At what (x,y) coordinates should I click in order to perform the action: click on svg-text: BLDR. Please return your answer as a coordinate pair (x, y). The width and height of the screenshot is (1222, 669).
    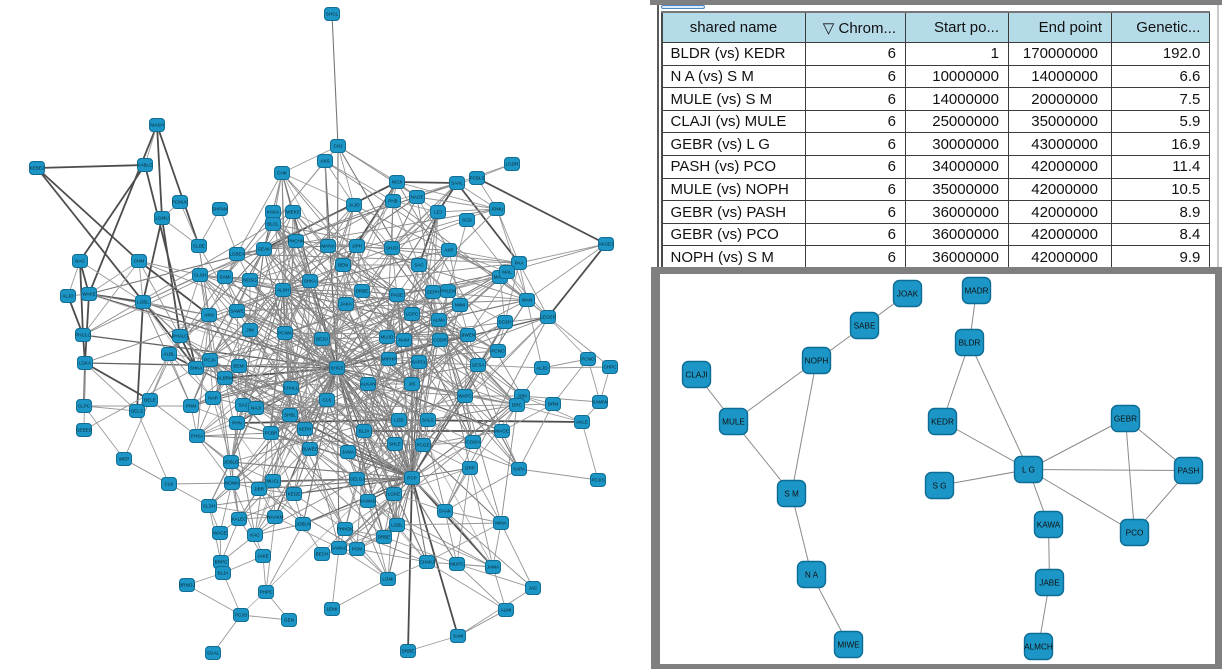
    Looking at the image, I should click on (969, 342).